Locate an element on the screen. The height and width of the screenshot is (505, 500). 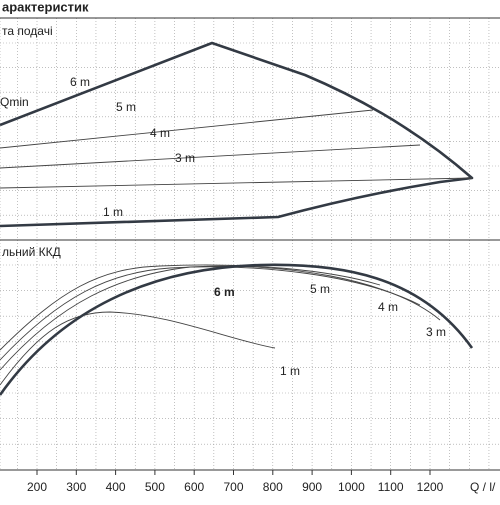
x-tick-label: 300 is located at coordinates (76, 487).